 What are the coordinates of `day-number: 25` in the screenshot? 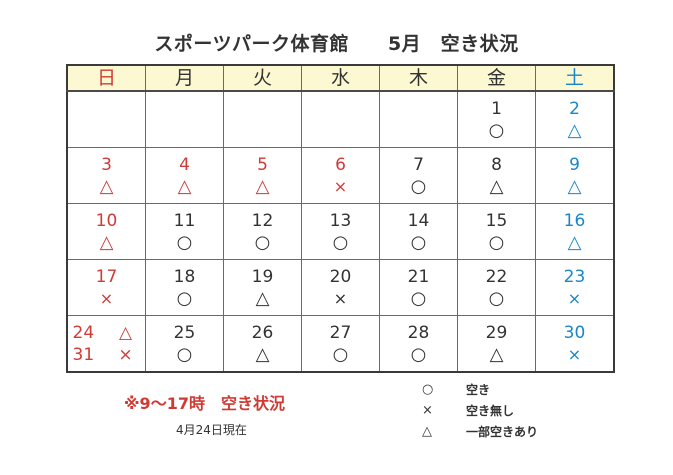 It's located at (184, 332).